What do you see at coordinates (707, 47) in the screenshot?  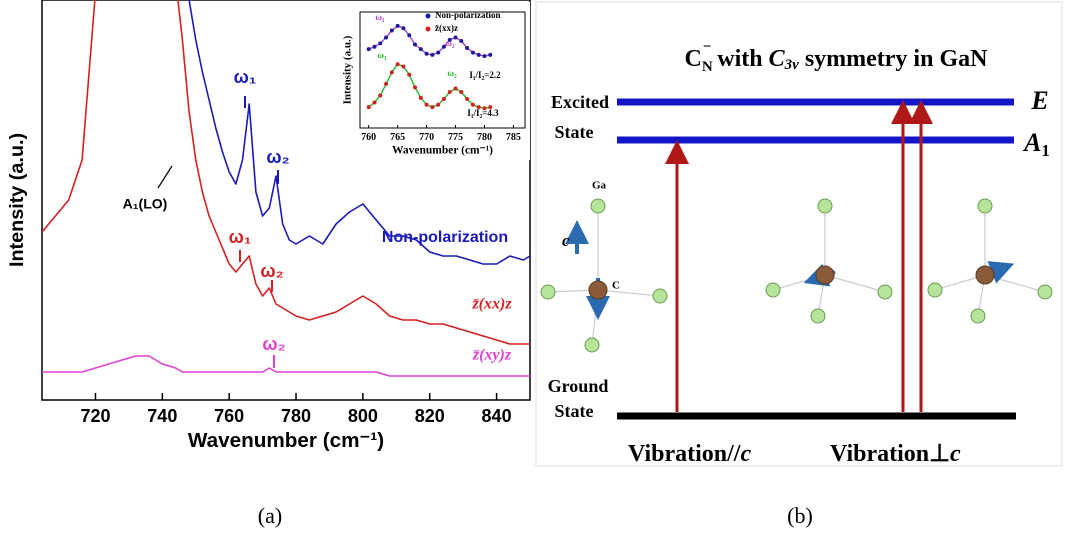 I see `title-part: −` at bounding box center [707, 47].